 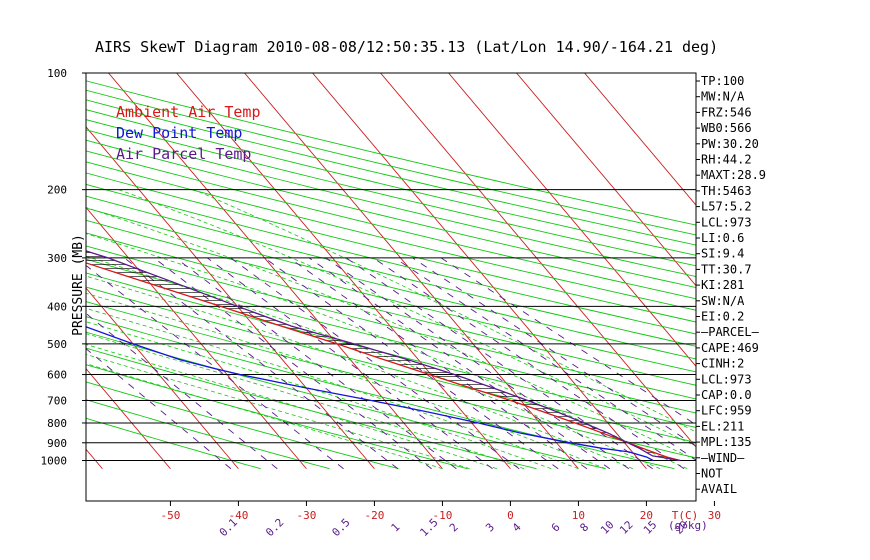 What do you see at coordinates (374, 515) in the screenshot?
I see `temp-tick-label: -20` at bounding box center [374, 515].